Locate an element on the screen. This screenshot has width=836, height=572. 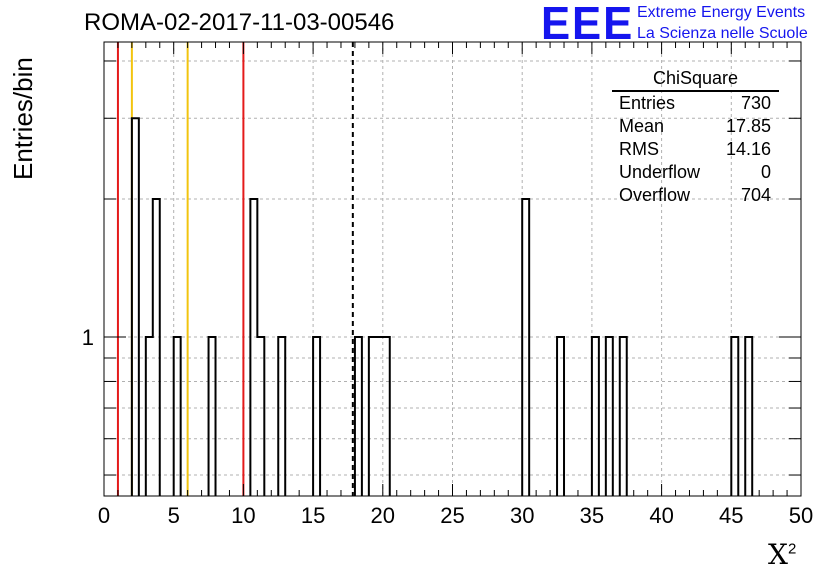
x-axis-label-sup: 2 is located at coordinates (792, 549).